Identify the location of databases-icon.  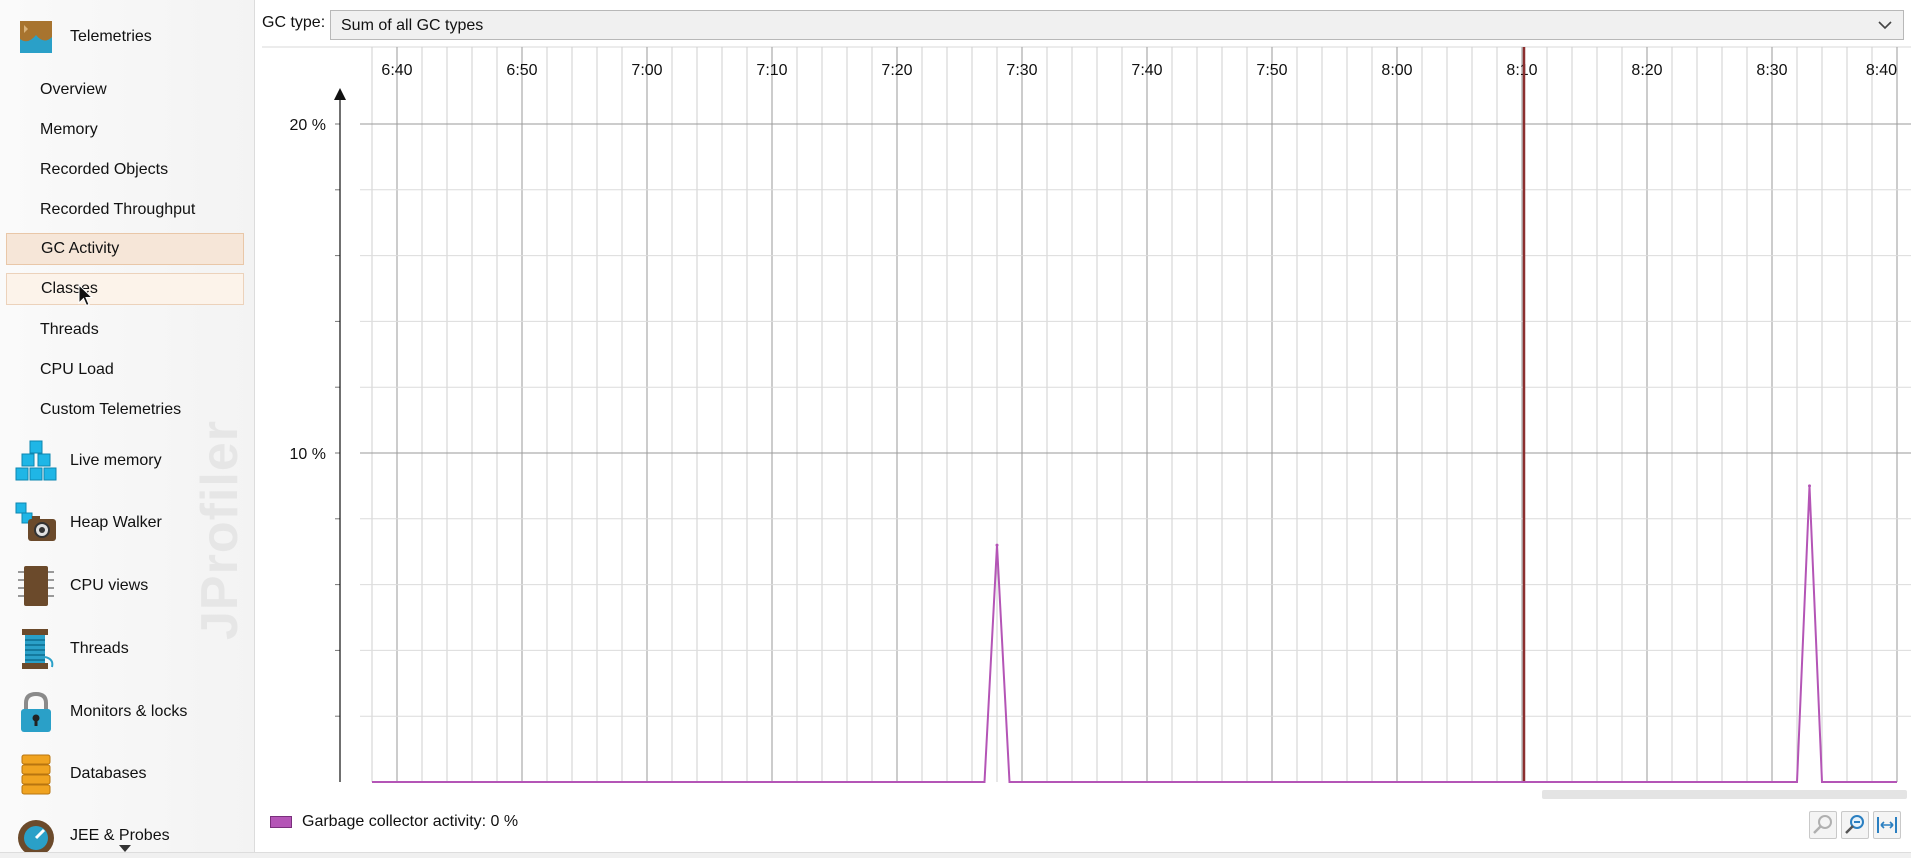
(36, 774).